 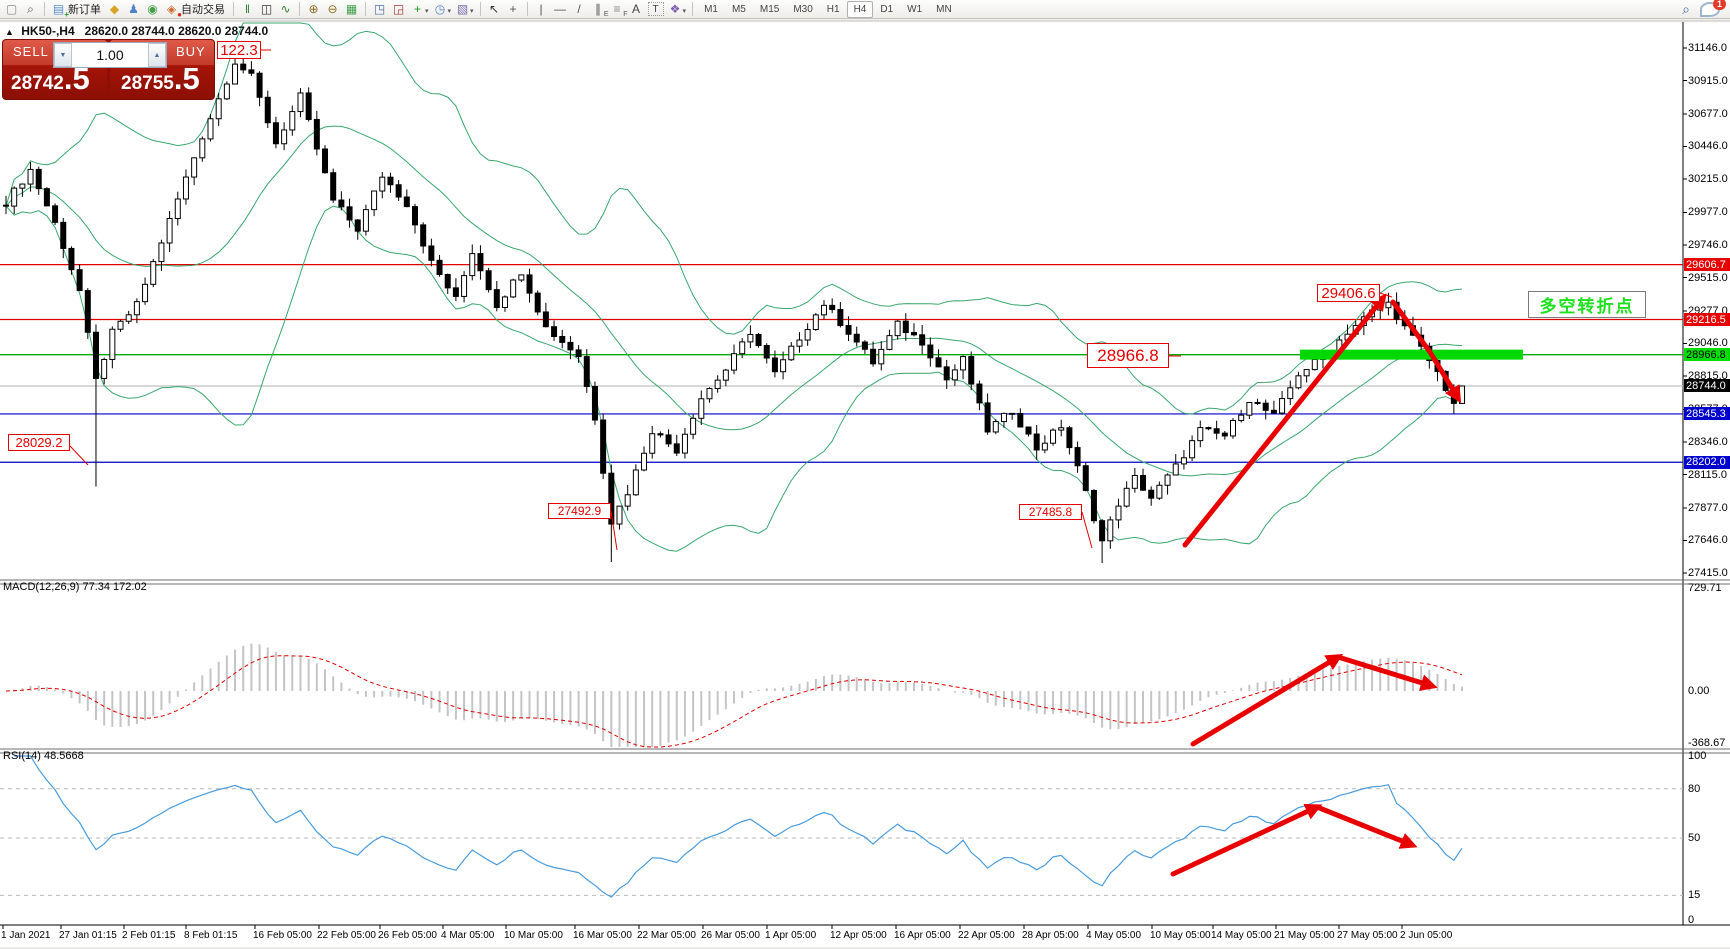 What do you see at coordinates (803, 9) in the screenshot?
I see `timeframe-m30: M30` at bounding box center [803, 9].